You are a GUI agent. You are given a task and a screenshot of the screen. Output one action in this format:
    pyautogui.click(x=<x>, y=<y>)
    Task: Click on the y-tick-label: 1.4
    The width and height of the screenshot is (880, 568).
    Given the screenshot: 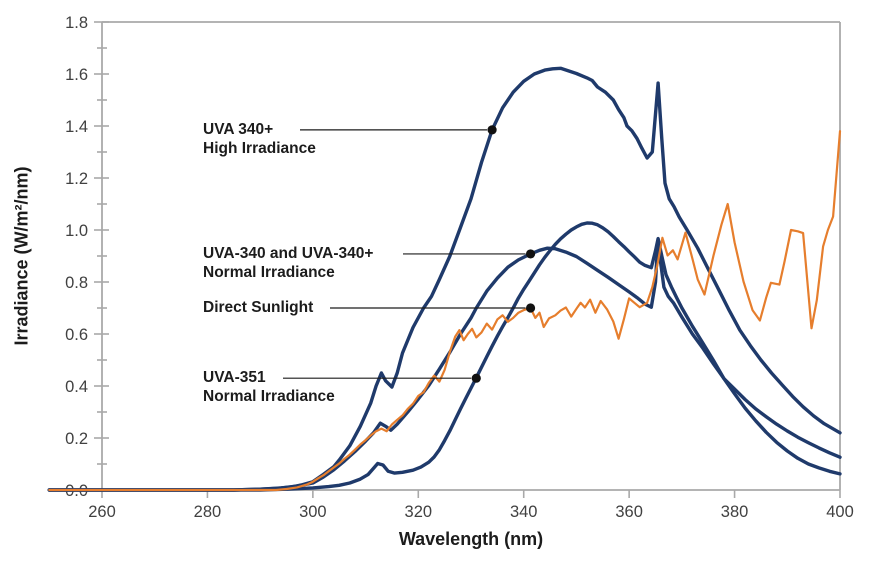 What is the action you would take?
    pyautogui.click(x=76, y=127)
    